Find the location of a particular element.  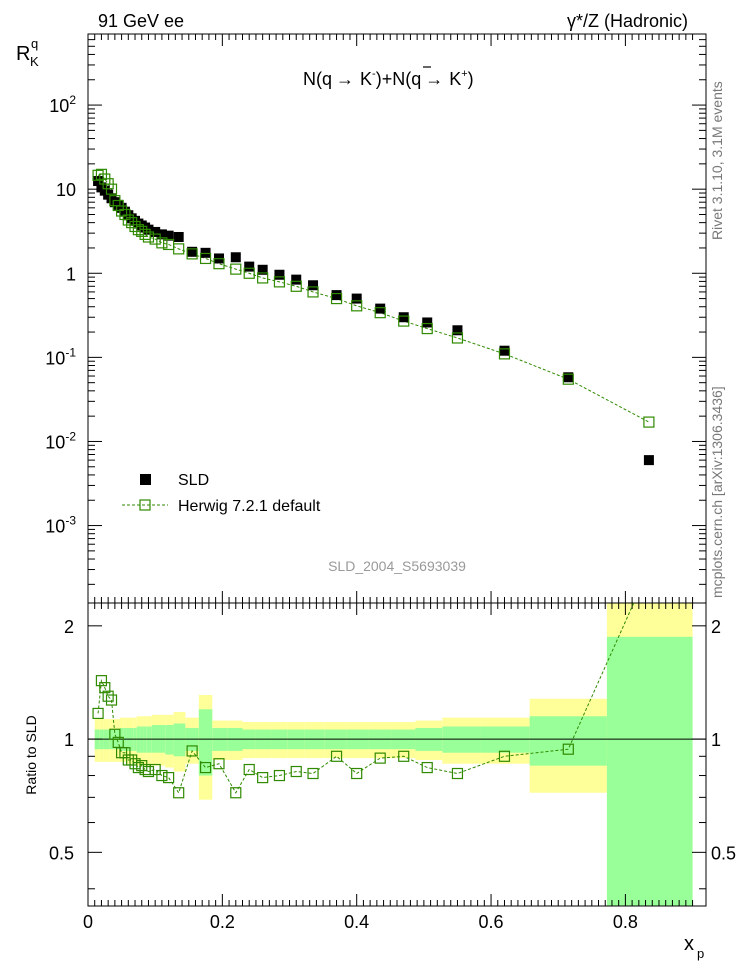

mcplots-label: mcplots.cern.ch [arXiv:1306.3436] is located at coordinates (717, 492).